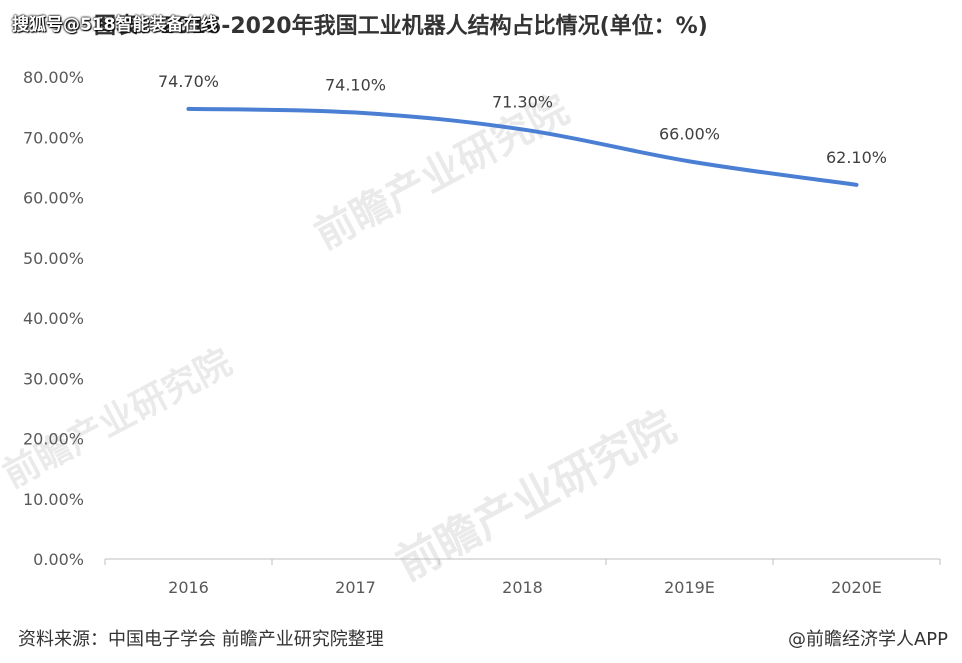  What do you see at coordinates (53, 198) in the screenshot?
I see `y-tick-label: 60.00%` at bounding box center [53, 198].